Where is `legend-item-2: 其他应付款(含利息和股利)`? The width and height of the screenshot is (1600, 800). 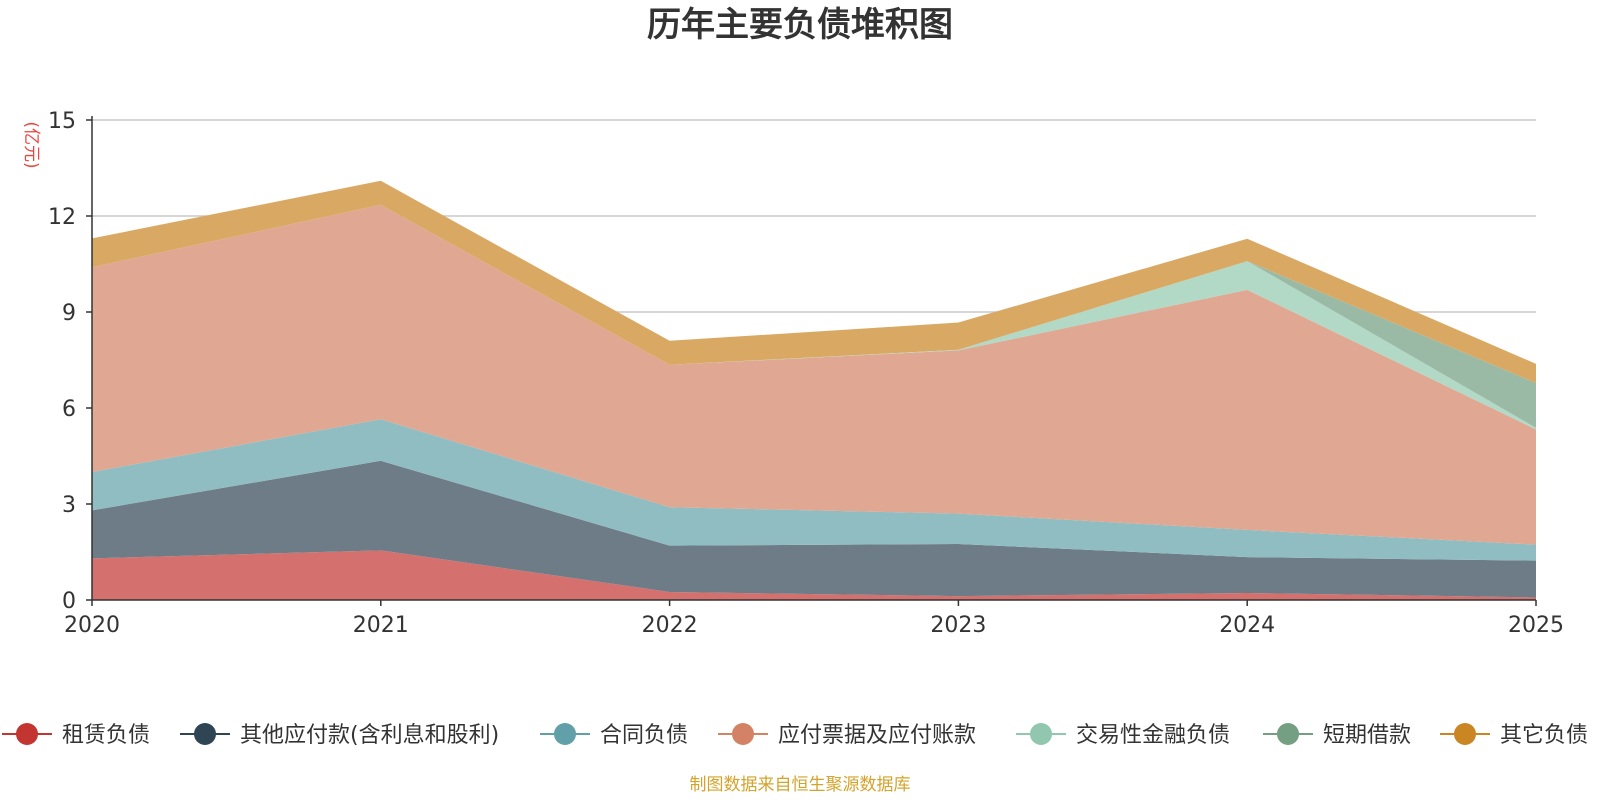 legend-item-2: 其他应付款(含利息和股利) is located at coordinates (339, 735).